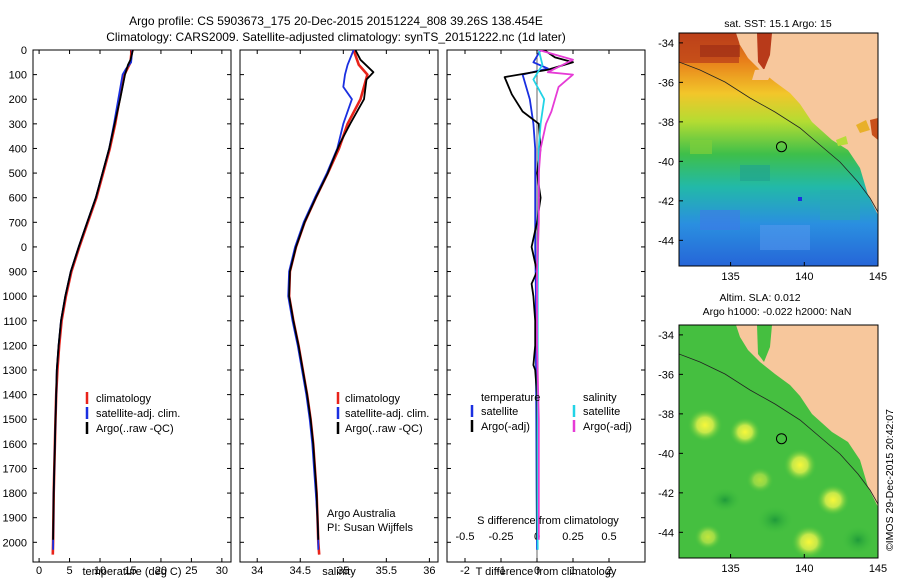  I want to click on y-tick-label: 2000, so click(15, 543).